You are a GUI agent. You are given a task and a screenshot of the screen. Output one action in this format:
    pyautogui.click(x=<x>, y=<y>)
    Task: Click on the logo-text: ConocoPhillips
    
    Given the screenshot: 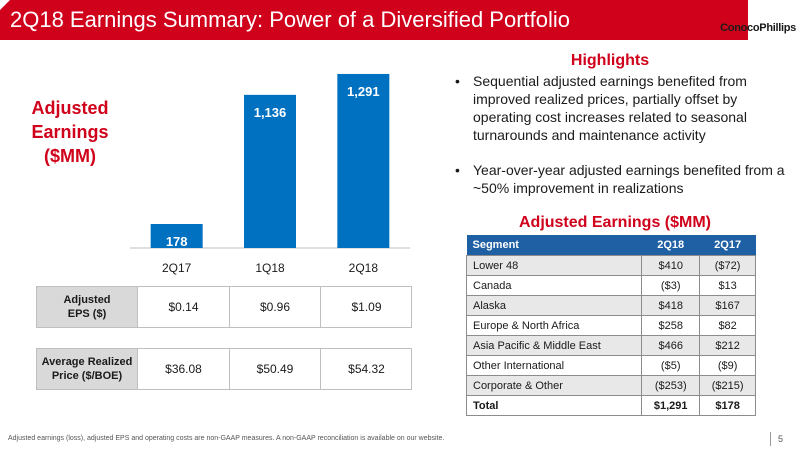 What is the action you would take?
    pyautogui.click(x=758, y=28)
    